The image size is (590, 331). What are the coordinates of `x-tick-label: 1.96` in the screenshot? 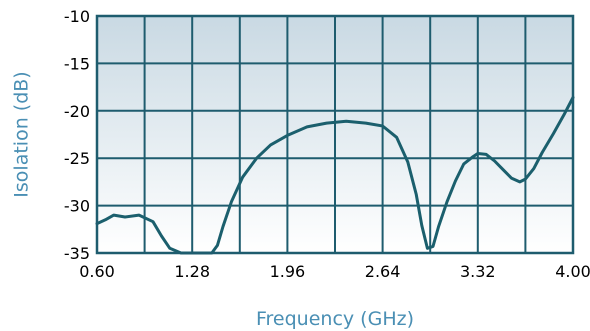 It's located at (288, 271).